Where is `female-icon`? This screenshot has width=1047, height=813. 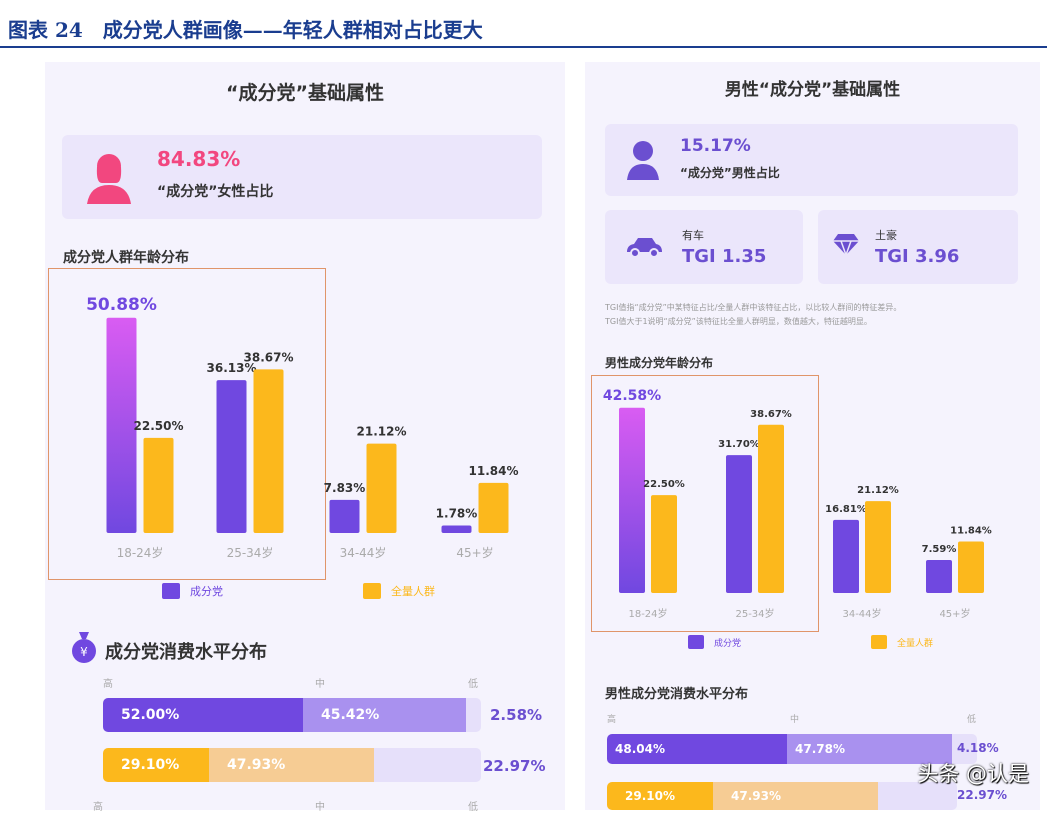
female-icon is located at coordinates (109, 179).